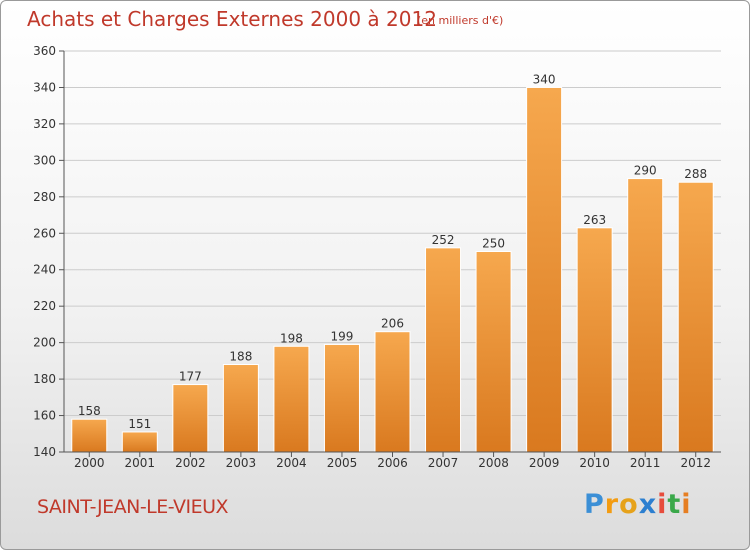 The height and width of the screenshot is (550, 750). Describe the element at coordinates (674, 504) in the screenshot. I see `logo-letter: t` at that location.